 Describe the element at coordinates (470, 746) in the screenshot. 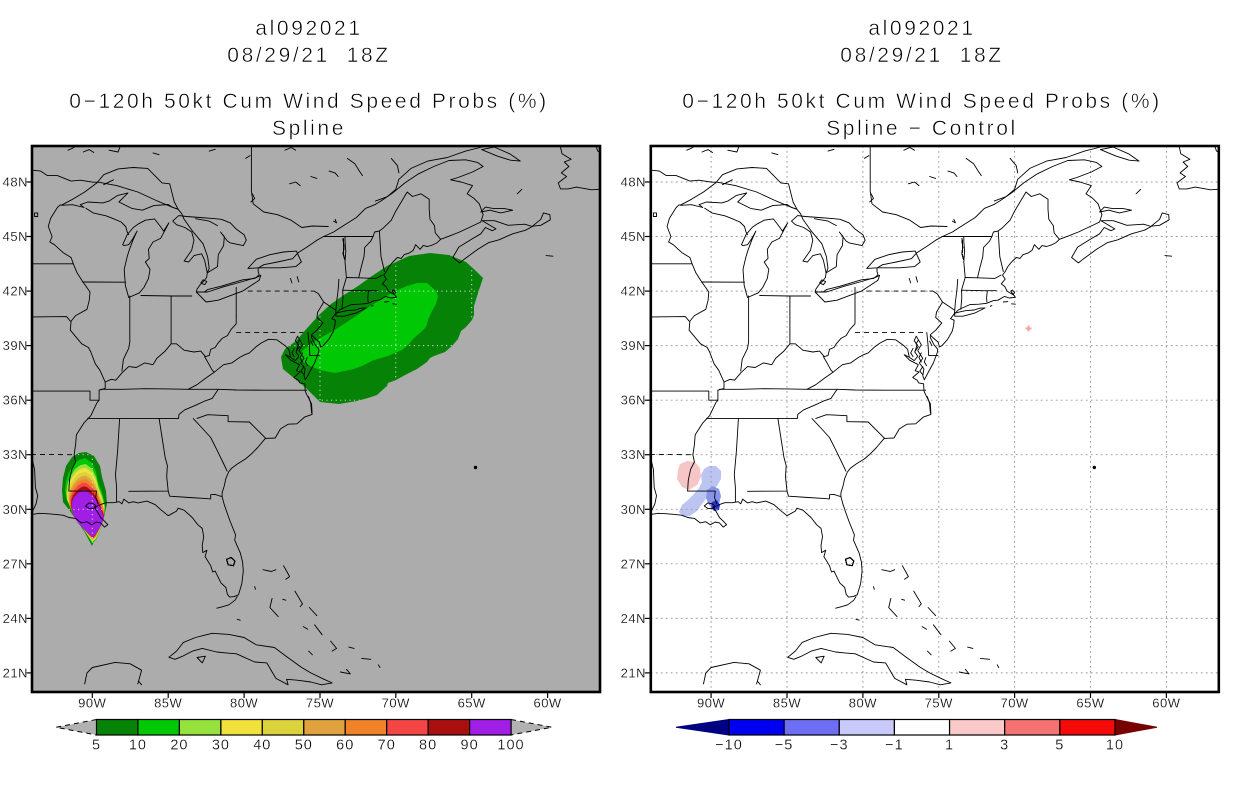

I see `svg-text: 90` at that location.